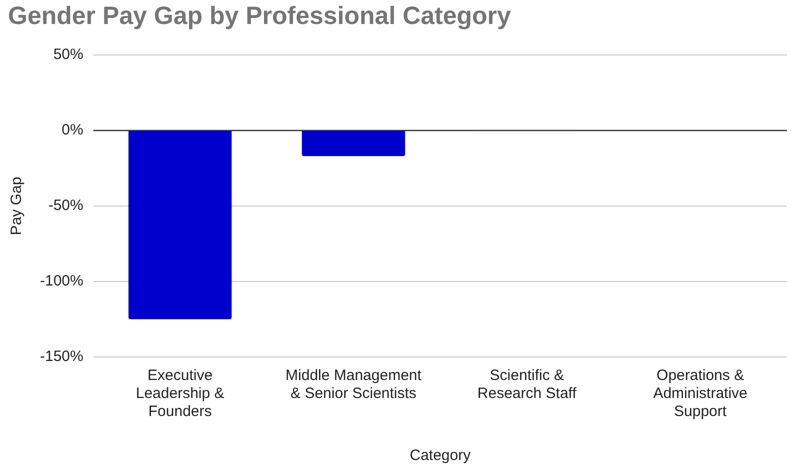  I want to click on y-tick-label: -150%, so click(62, 357).